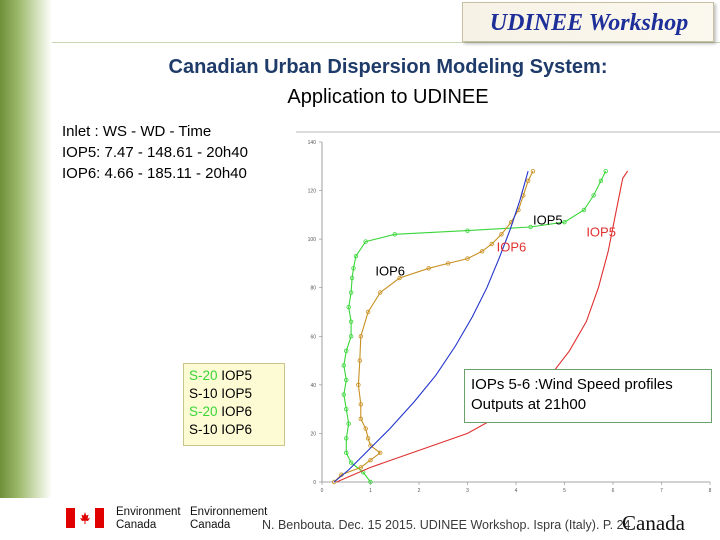  Describe the element at coordinates (26, 270) in the screenshot. I see `left-gradient-band` at that location.